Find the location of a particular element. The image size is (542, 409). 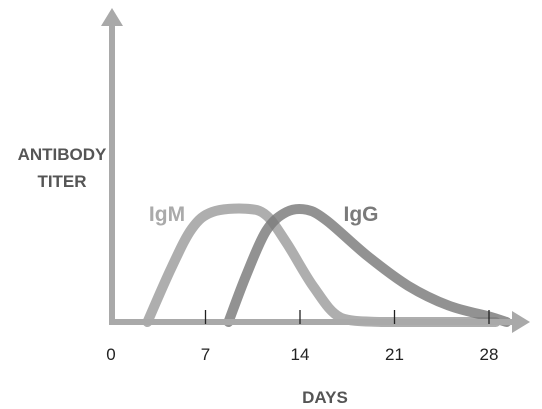

x-tick-label-7: 7 is located at coordinates (205, 354).